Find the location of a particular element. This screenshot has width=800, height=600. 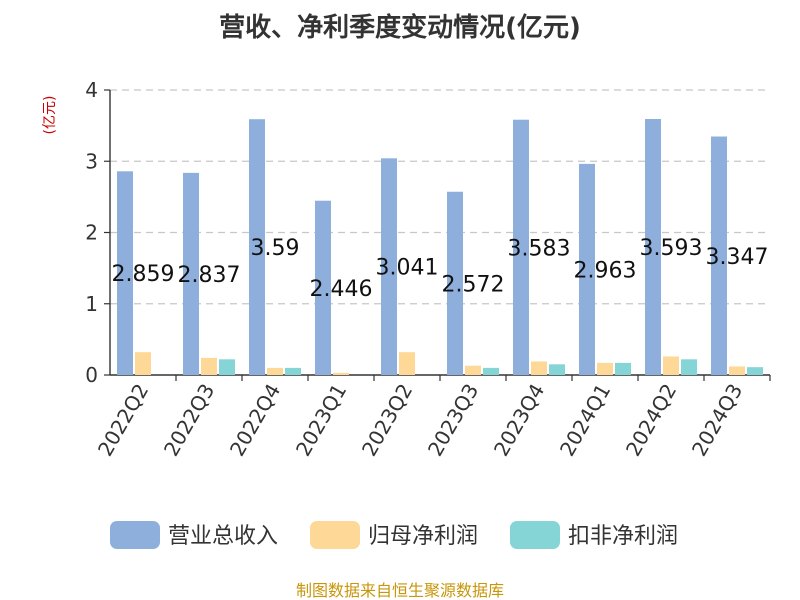

source-note: 制图数据来自恒生聚源数据库 is located at coordinates (400, 590).